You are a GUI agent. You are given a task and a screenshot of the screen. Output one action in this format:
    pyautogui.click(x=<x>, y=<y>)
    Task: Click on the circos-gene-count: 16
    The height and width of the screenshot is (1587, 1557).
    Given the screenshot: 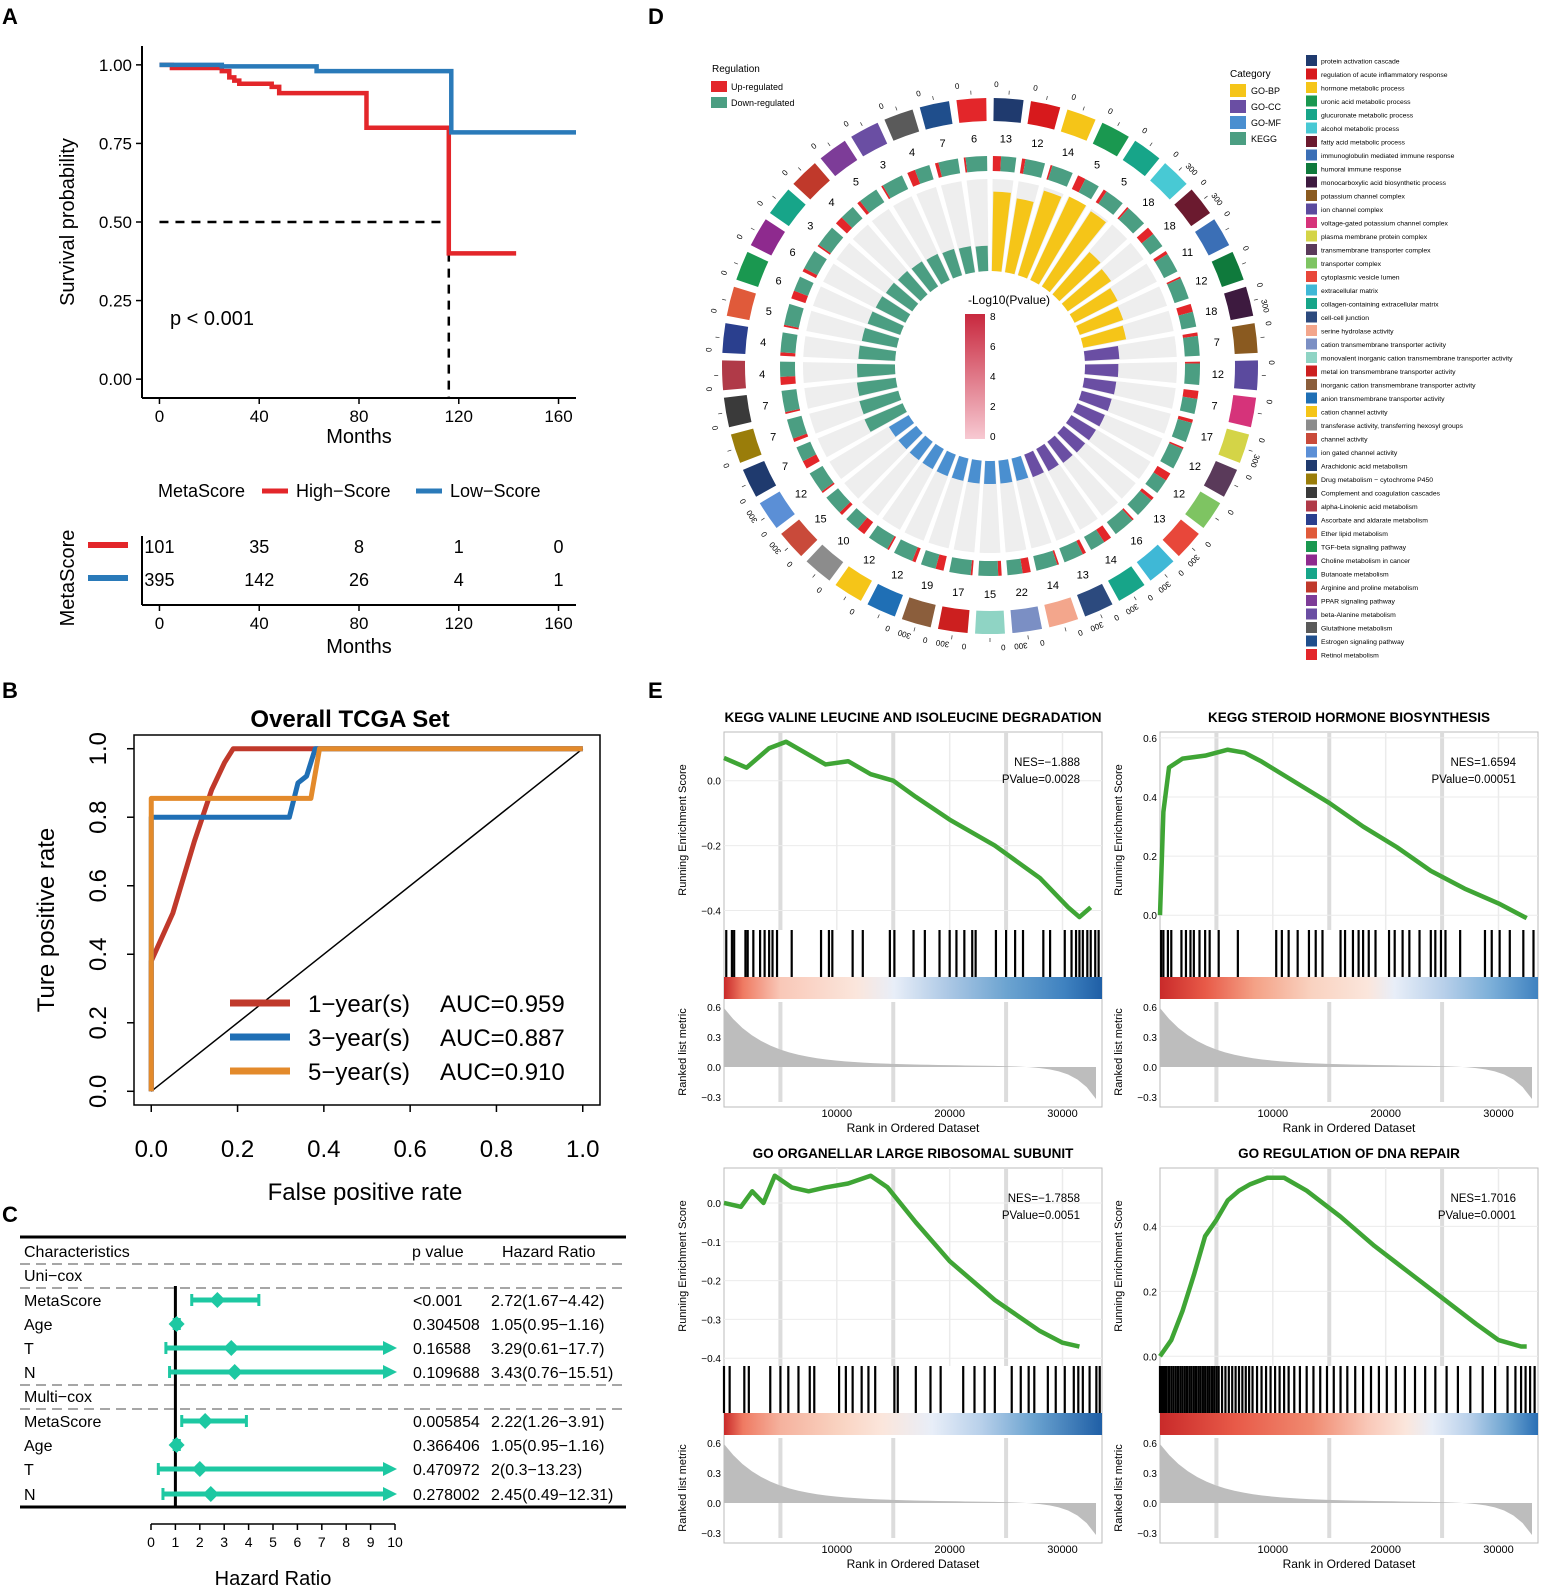 What is the action you would take?
    pyautogui.click(x=1136, y=542)
    